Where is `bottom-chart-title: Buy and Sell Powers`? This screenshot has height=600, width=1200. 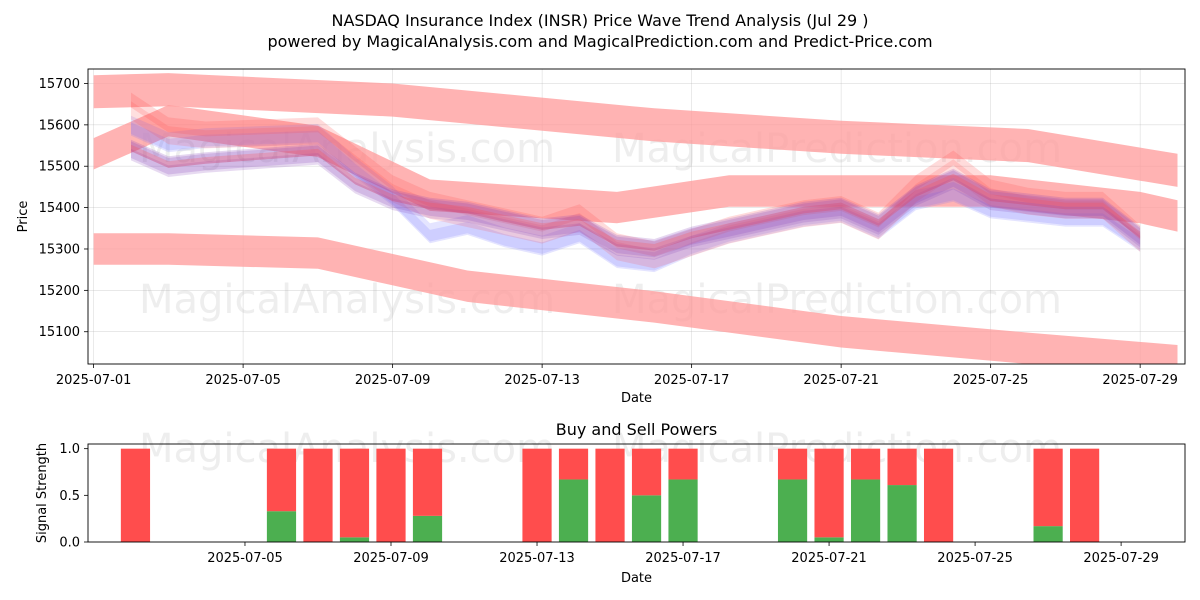 bottom-chart-title: Buy and Sell Powers is located at coordinates (637, 429).